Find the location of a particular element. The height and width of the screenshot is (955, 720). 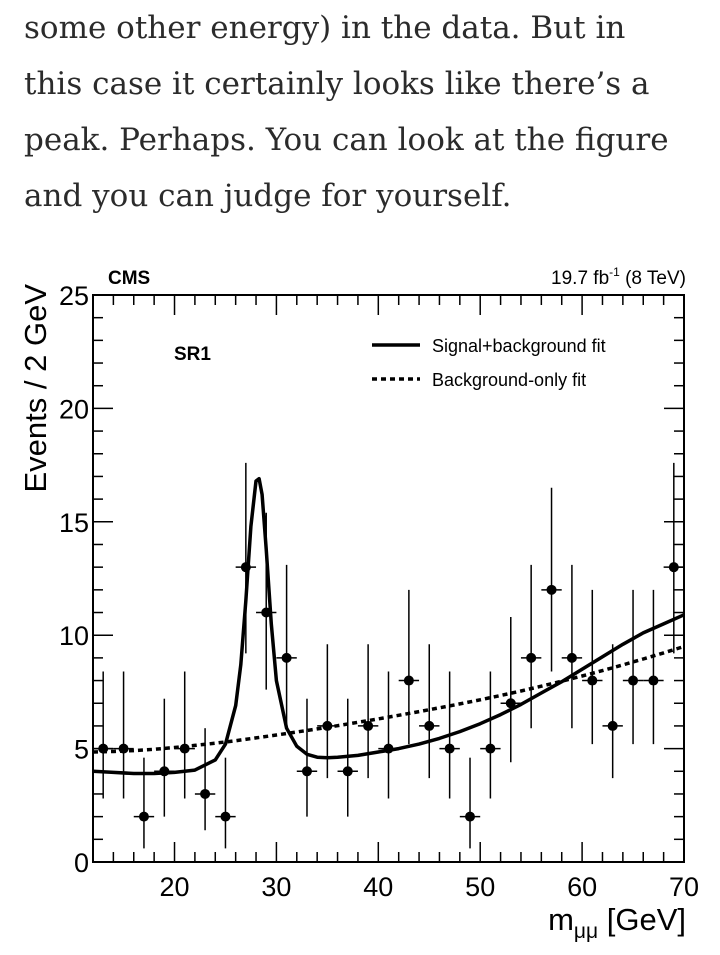

y-tick-label: 15 is located at coordinates (74, 523).